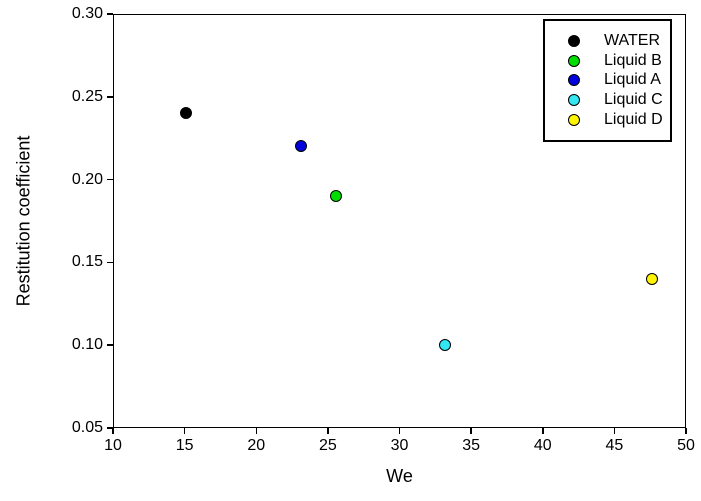 This screenshot has width=701, height=501. I want to click on data-point-liquid-c, so click(445, 345).